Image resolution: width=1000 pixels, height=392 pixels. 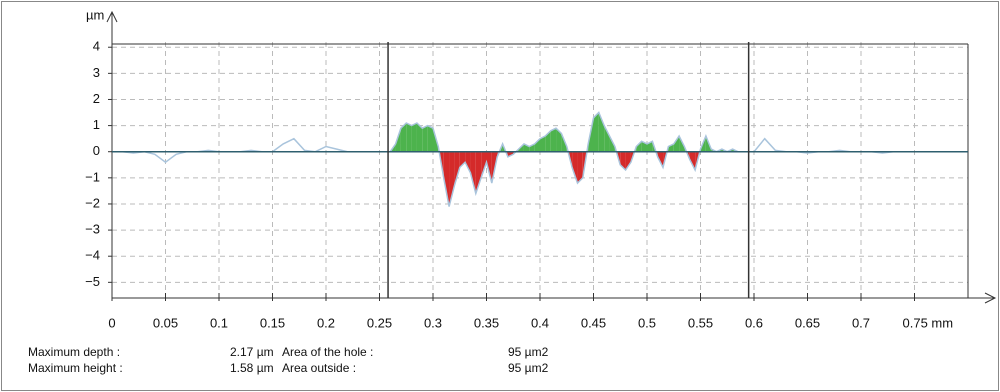 I want to click on y-tick-label: 3, so click(x=96, y=72).